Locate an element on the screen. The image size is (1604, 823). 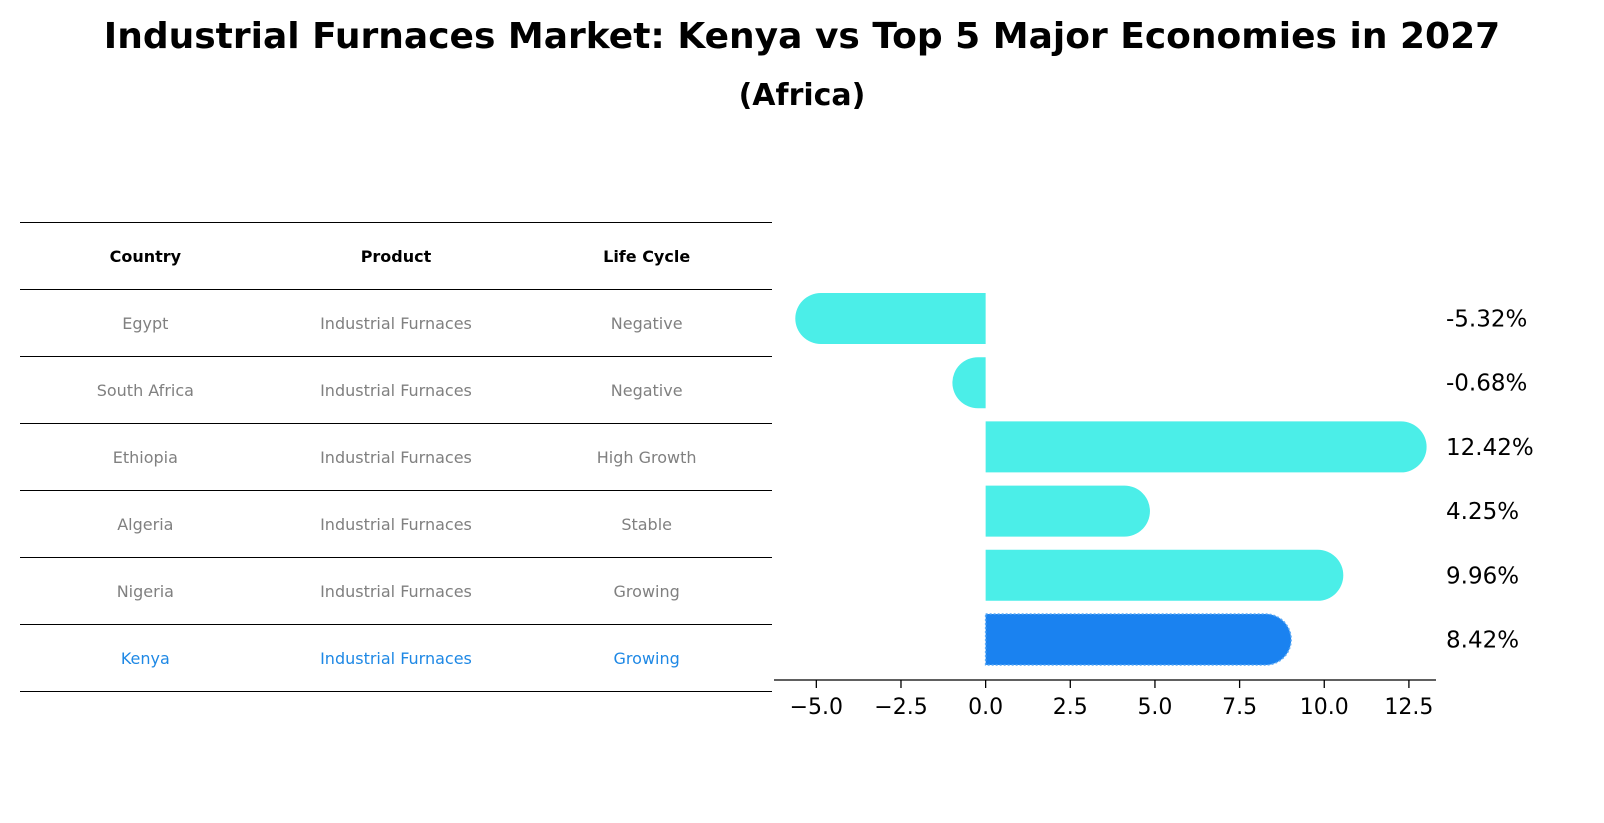
x-tick-label: 2.5 is located at coordinates (1070, 707).